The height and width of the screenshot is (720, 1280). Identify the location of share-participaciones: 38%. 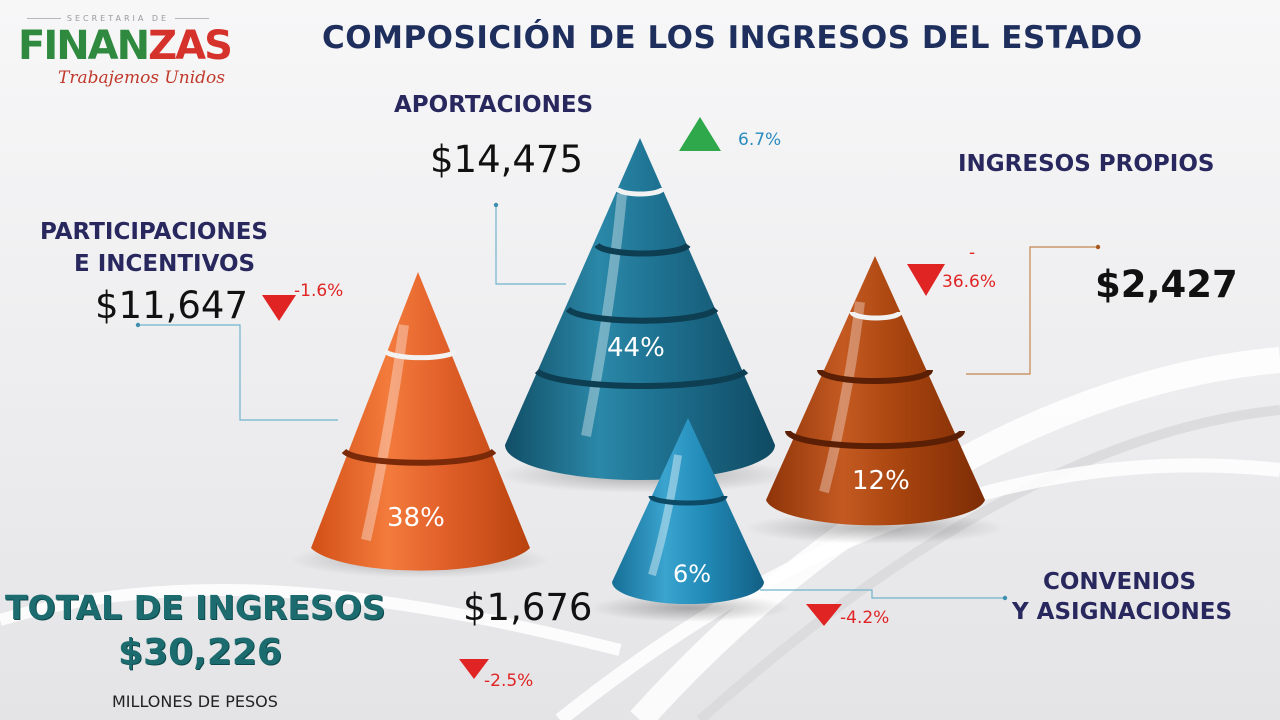
(416, 518).